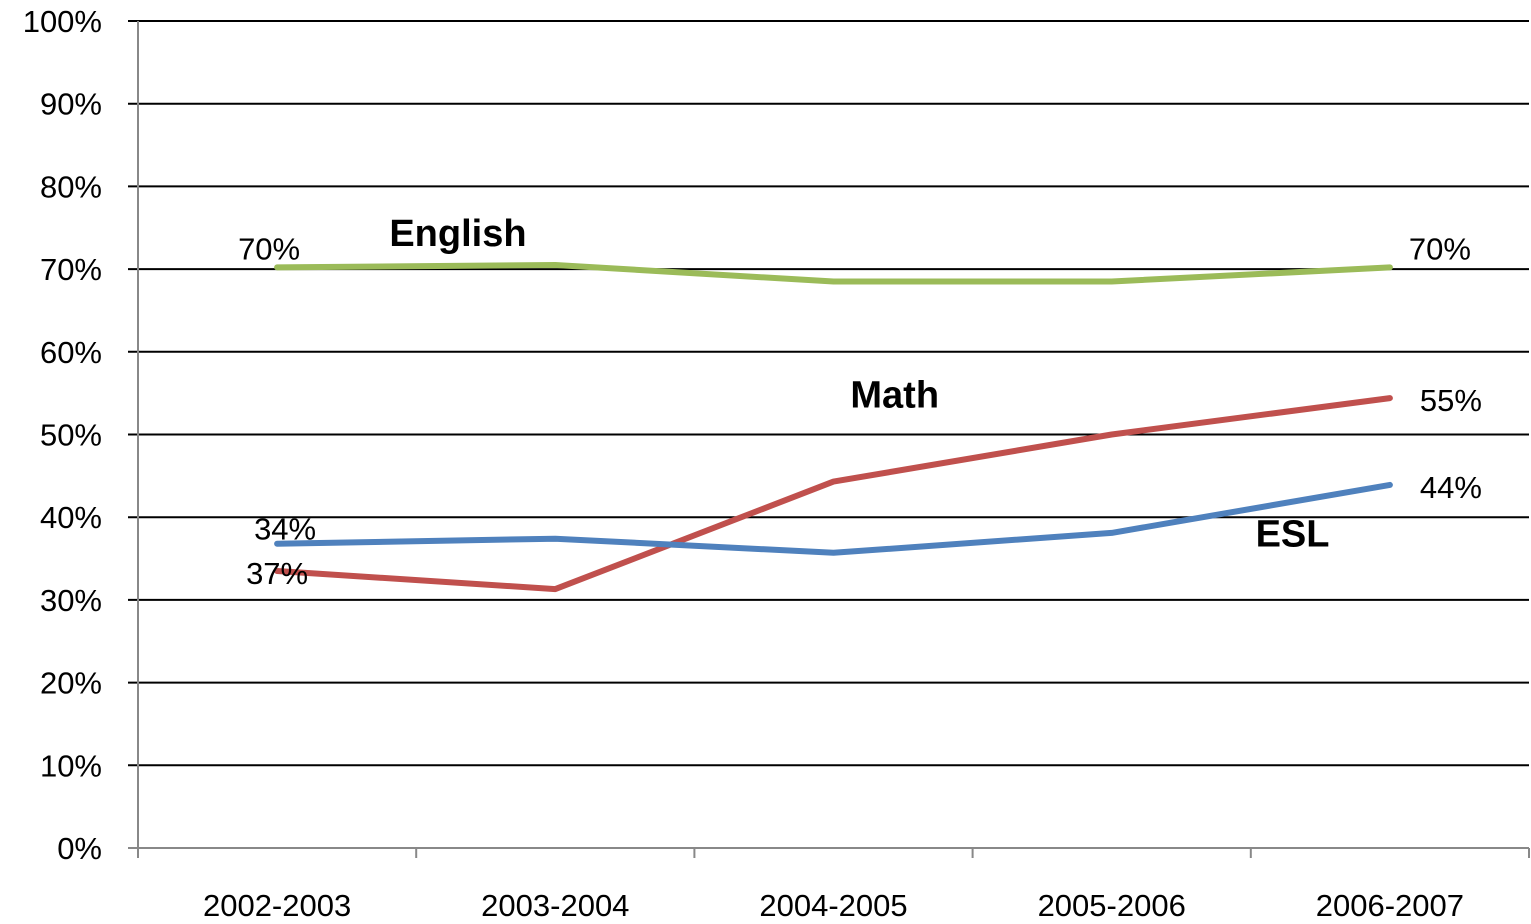  I want to click on y-tick-label: 10%, so click(71, 765).